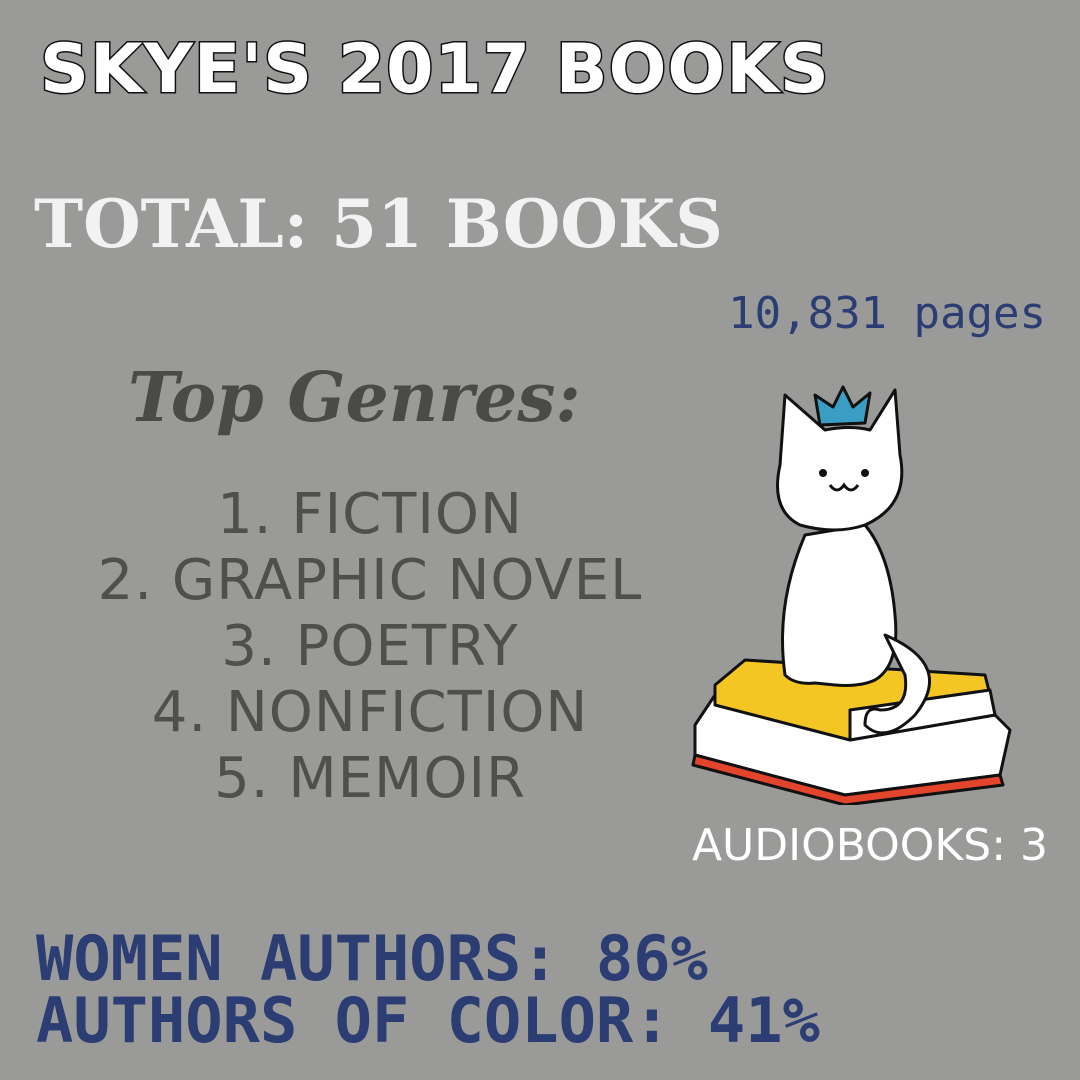  Describe the element at coordinates (851, 595) in the screenshot. I see `cat-on-books-illustration` at that location.